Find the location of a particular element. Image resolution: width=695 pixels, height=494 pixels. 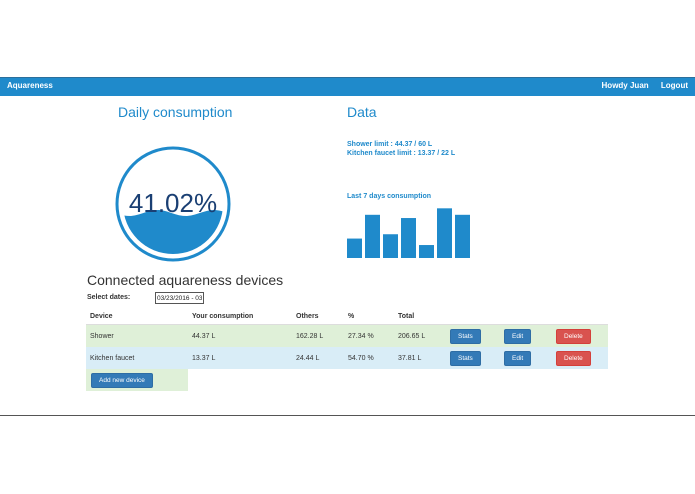

device-others: 24.44 L is located at coordinates (318, 358).